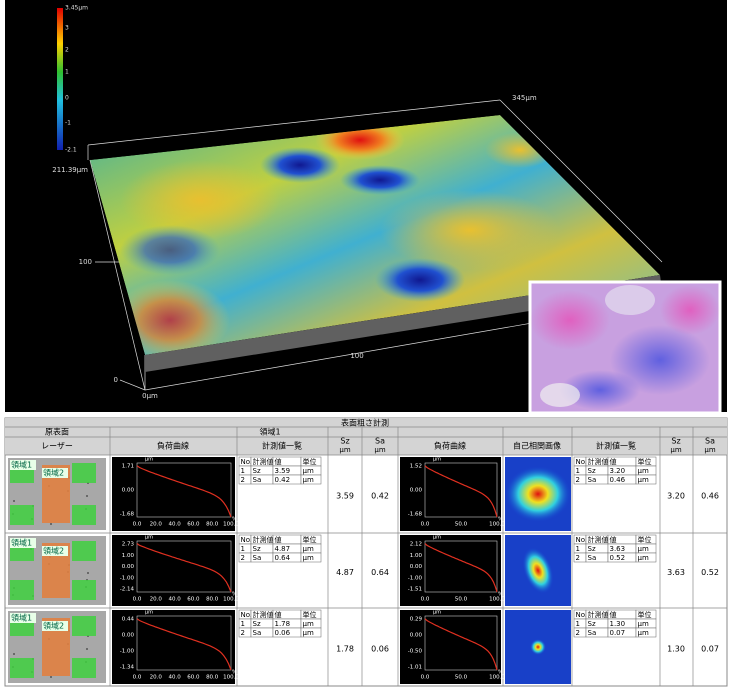 The image size is (732, 688). Describe the element at coordinates (173, 446) in the screenshot. I see `column-header: 負荷曲線` at that location.